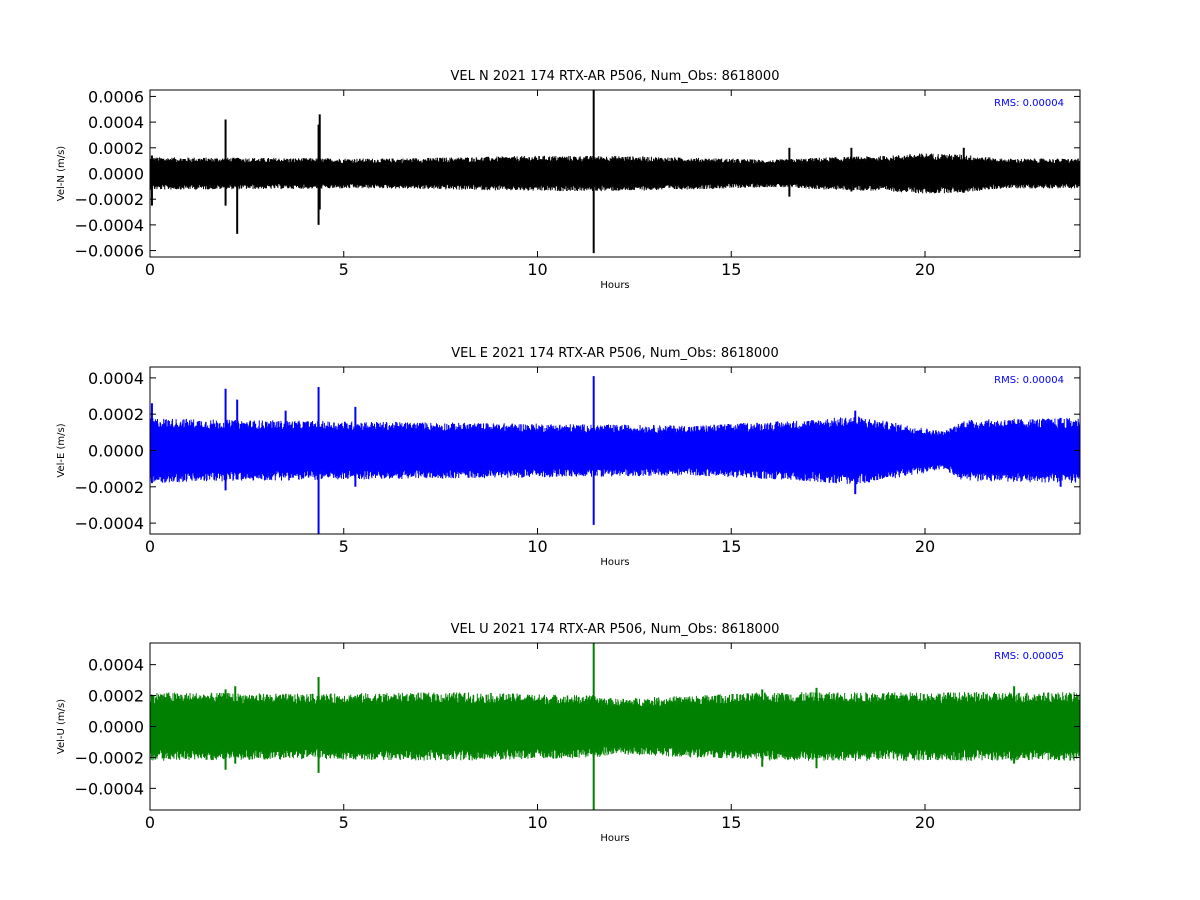  I want to click on series-e-noise, so click(615, 451).